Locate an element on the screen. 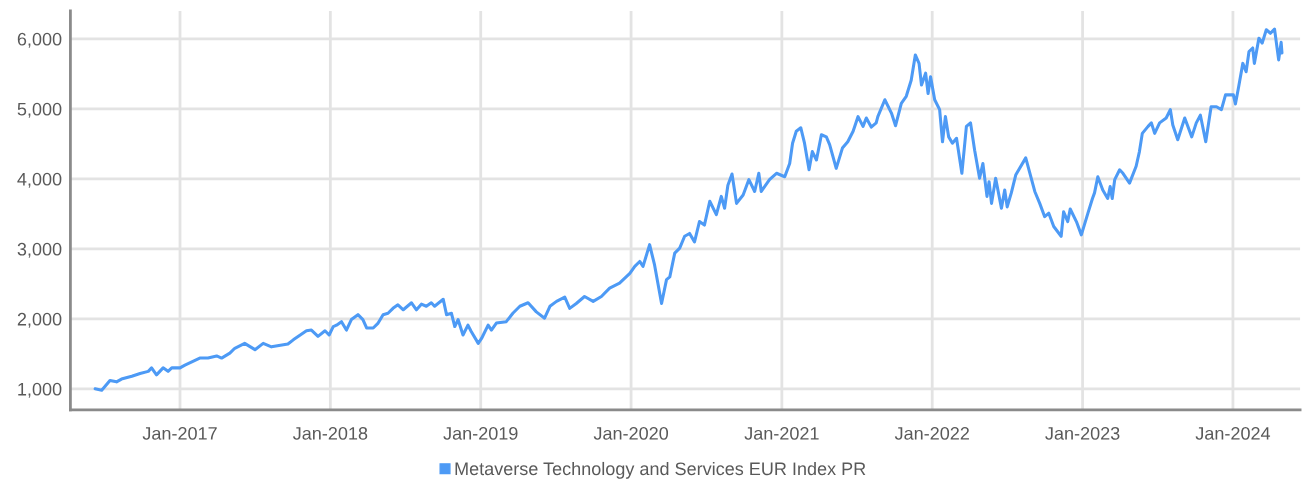  x-tick-label: Jan-2020 is located at coordinates (631, 433).